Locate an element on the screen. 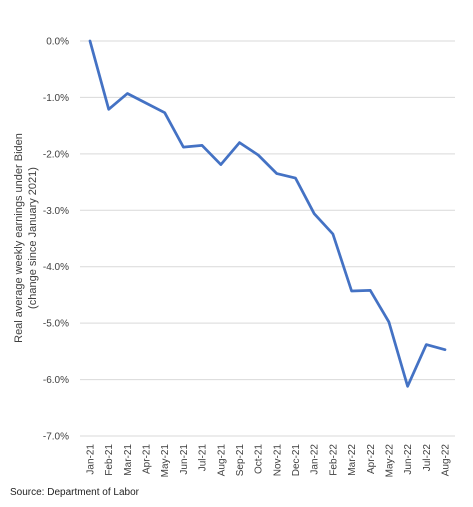 Image resolution: width=473 pixels, height=507 pixels. y-tick-label: 0.0% is located at coordinates (57, 42).